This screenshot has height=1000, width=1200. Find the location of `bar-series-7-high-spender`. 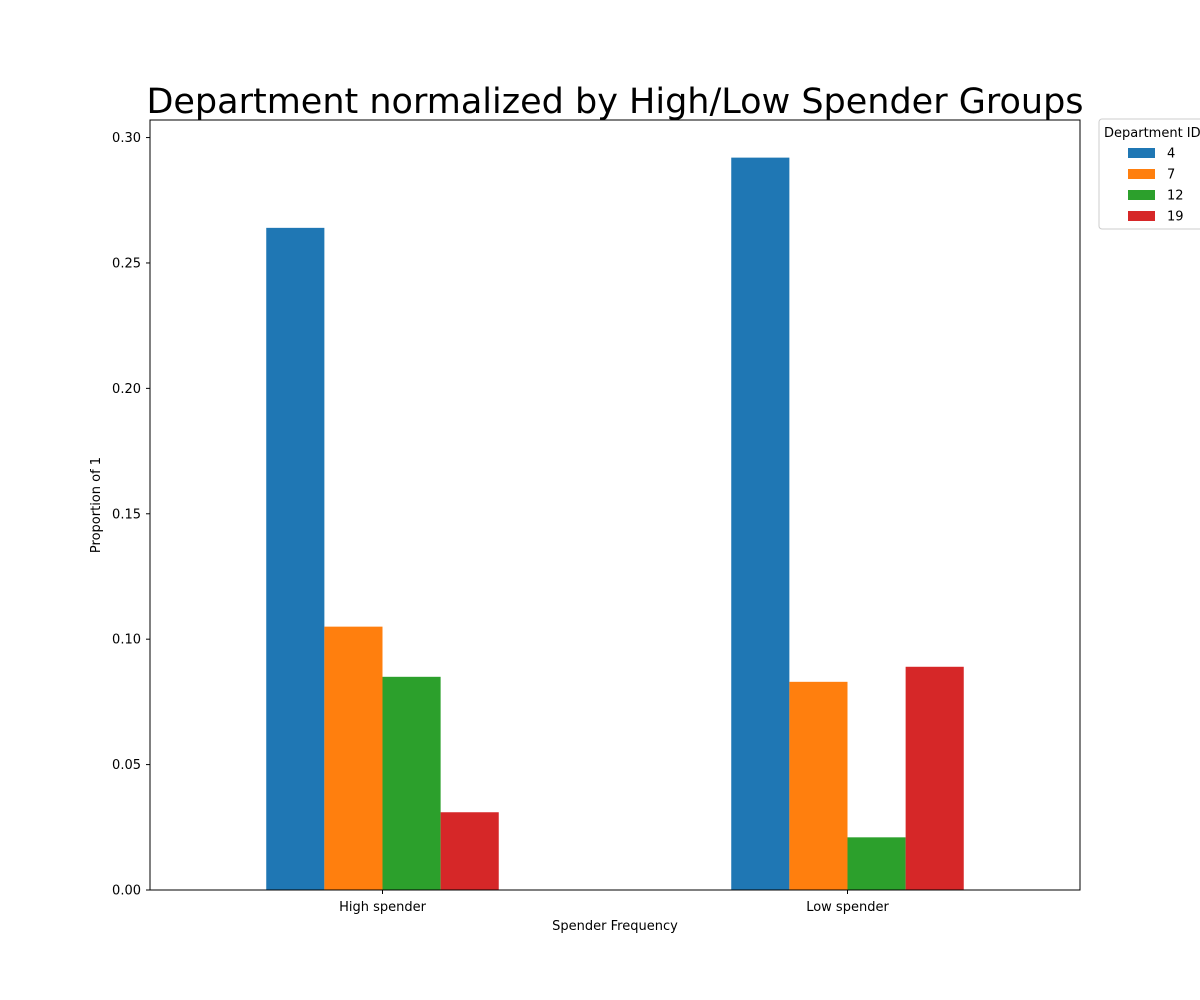

bar-series-7-high-spender is located at coordinates (353, 758).